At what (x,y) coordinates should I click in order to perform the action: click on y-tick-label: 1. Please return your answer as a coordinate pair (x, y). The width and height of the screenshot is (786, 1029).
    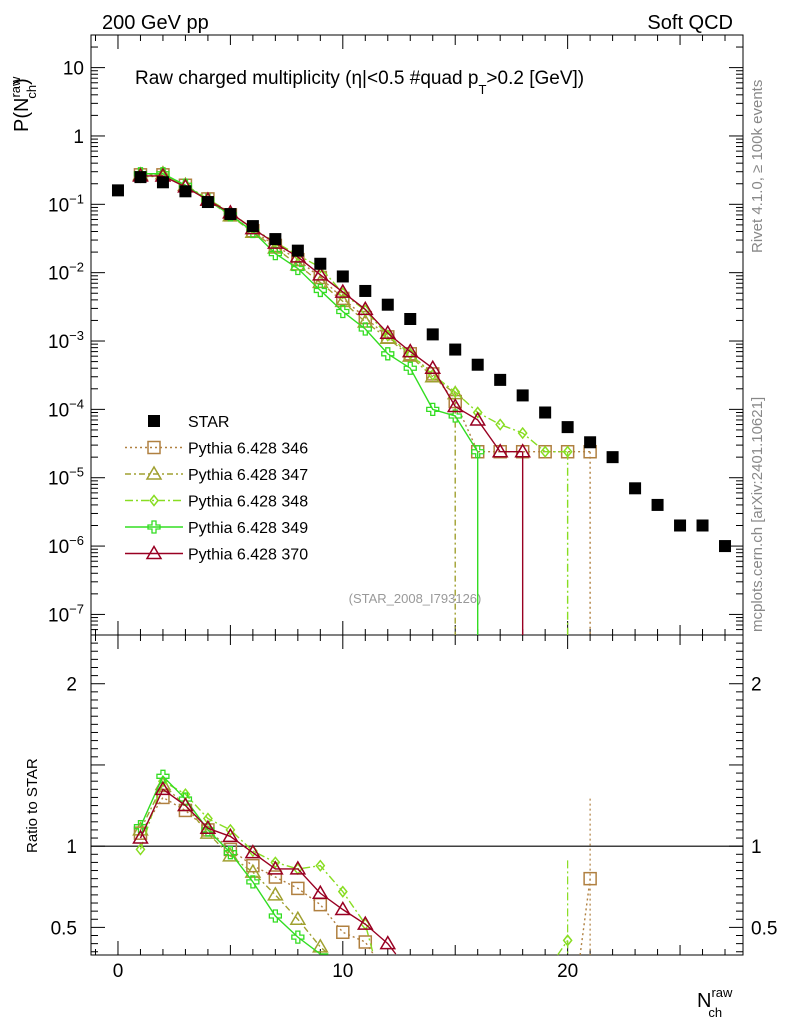
    Looking at the image, I should click on (78, 137).